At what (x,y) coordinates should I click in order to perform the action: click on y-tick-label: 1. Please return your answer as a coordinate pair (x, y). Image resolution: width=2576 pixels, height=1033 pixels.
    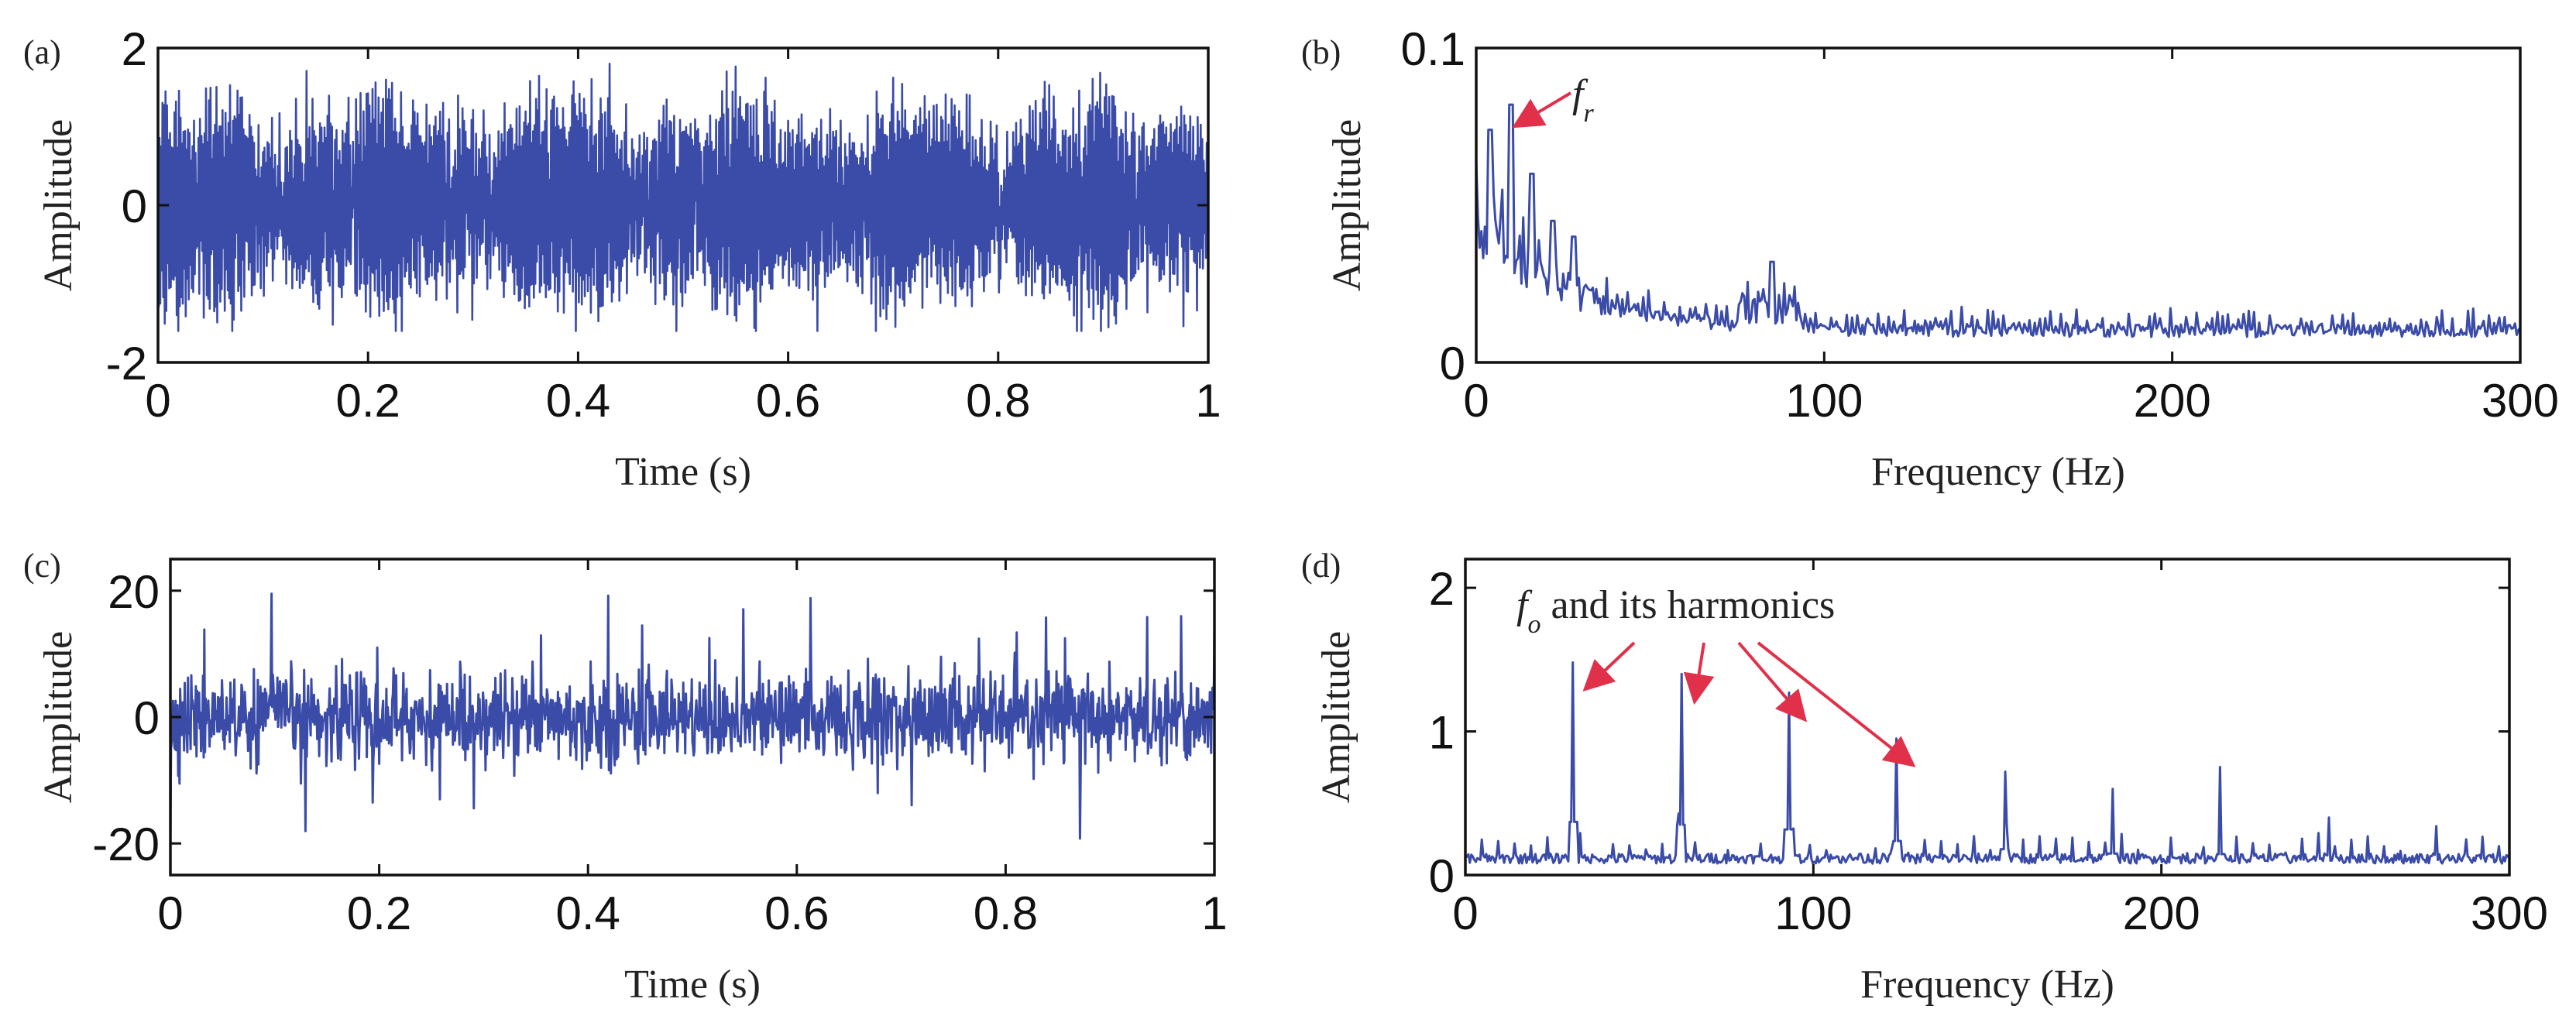
    Looking at the image, I should click on (1442, 733).